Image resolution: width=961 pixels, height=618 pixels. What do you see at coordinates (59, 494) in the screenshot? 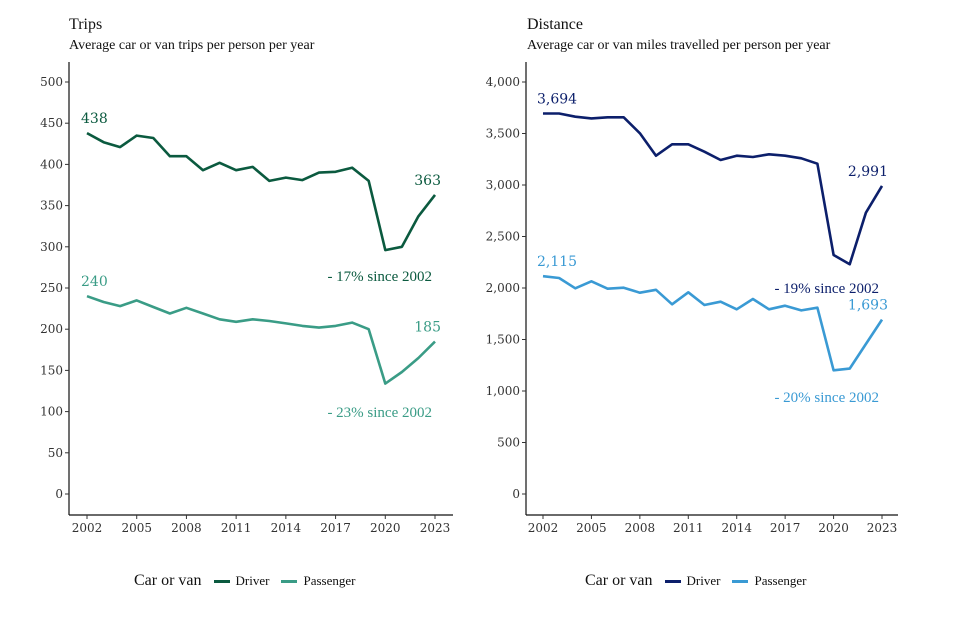
I see `trips-y-tick-label: 0` at bounding box center [59, 494].